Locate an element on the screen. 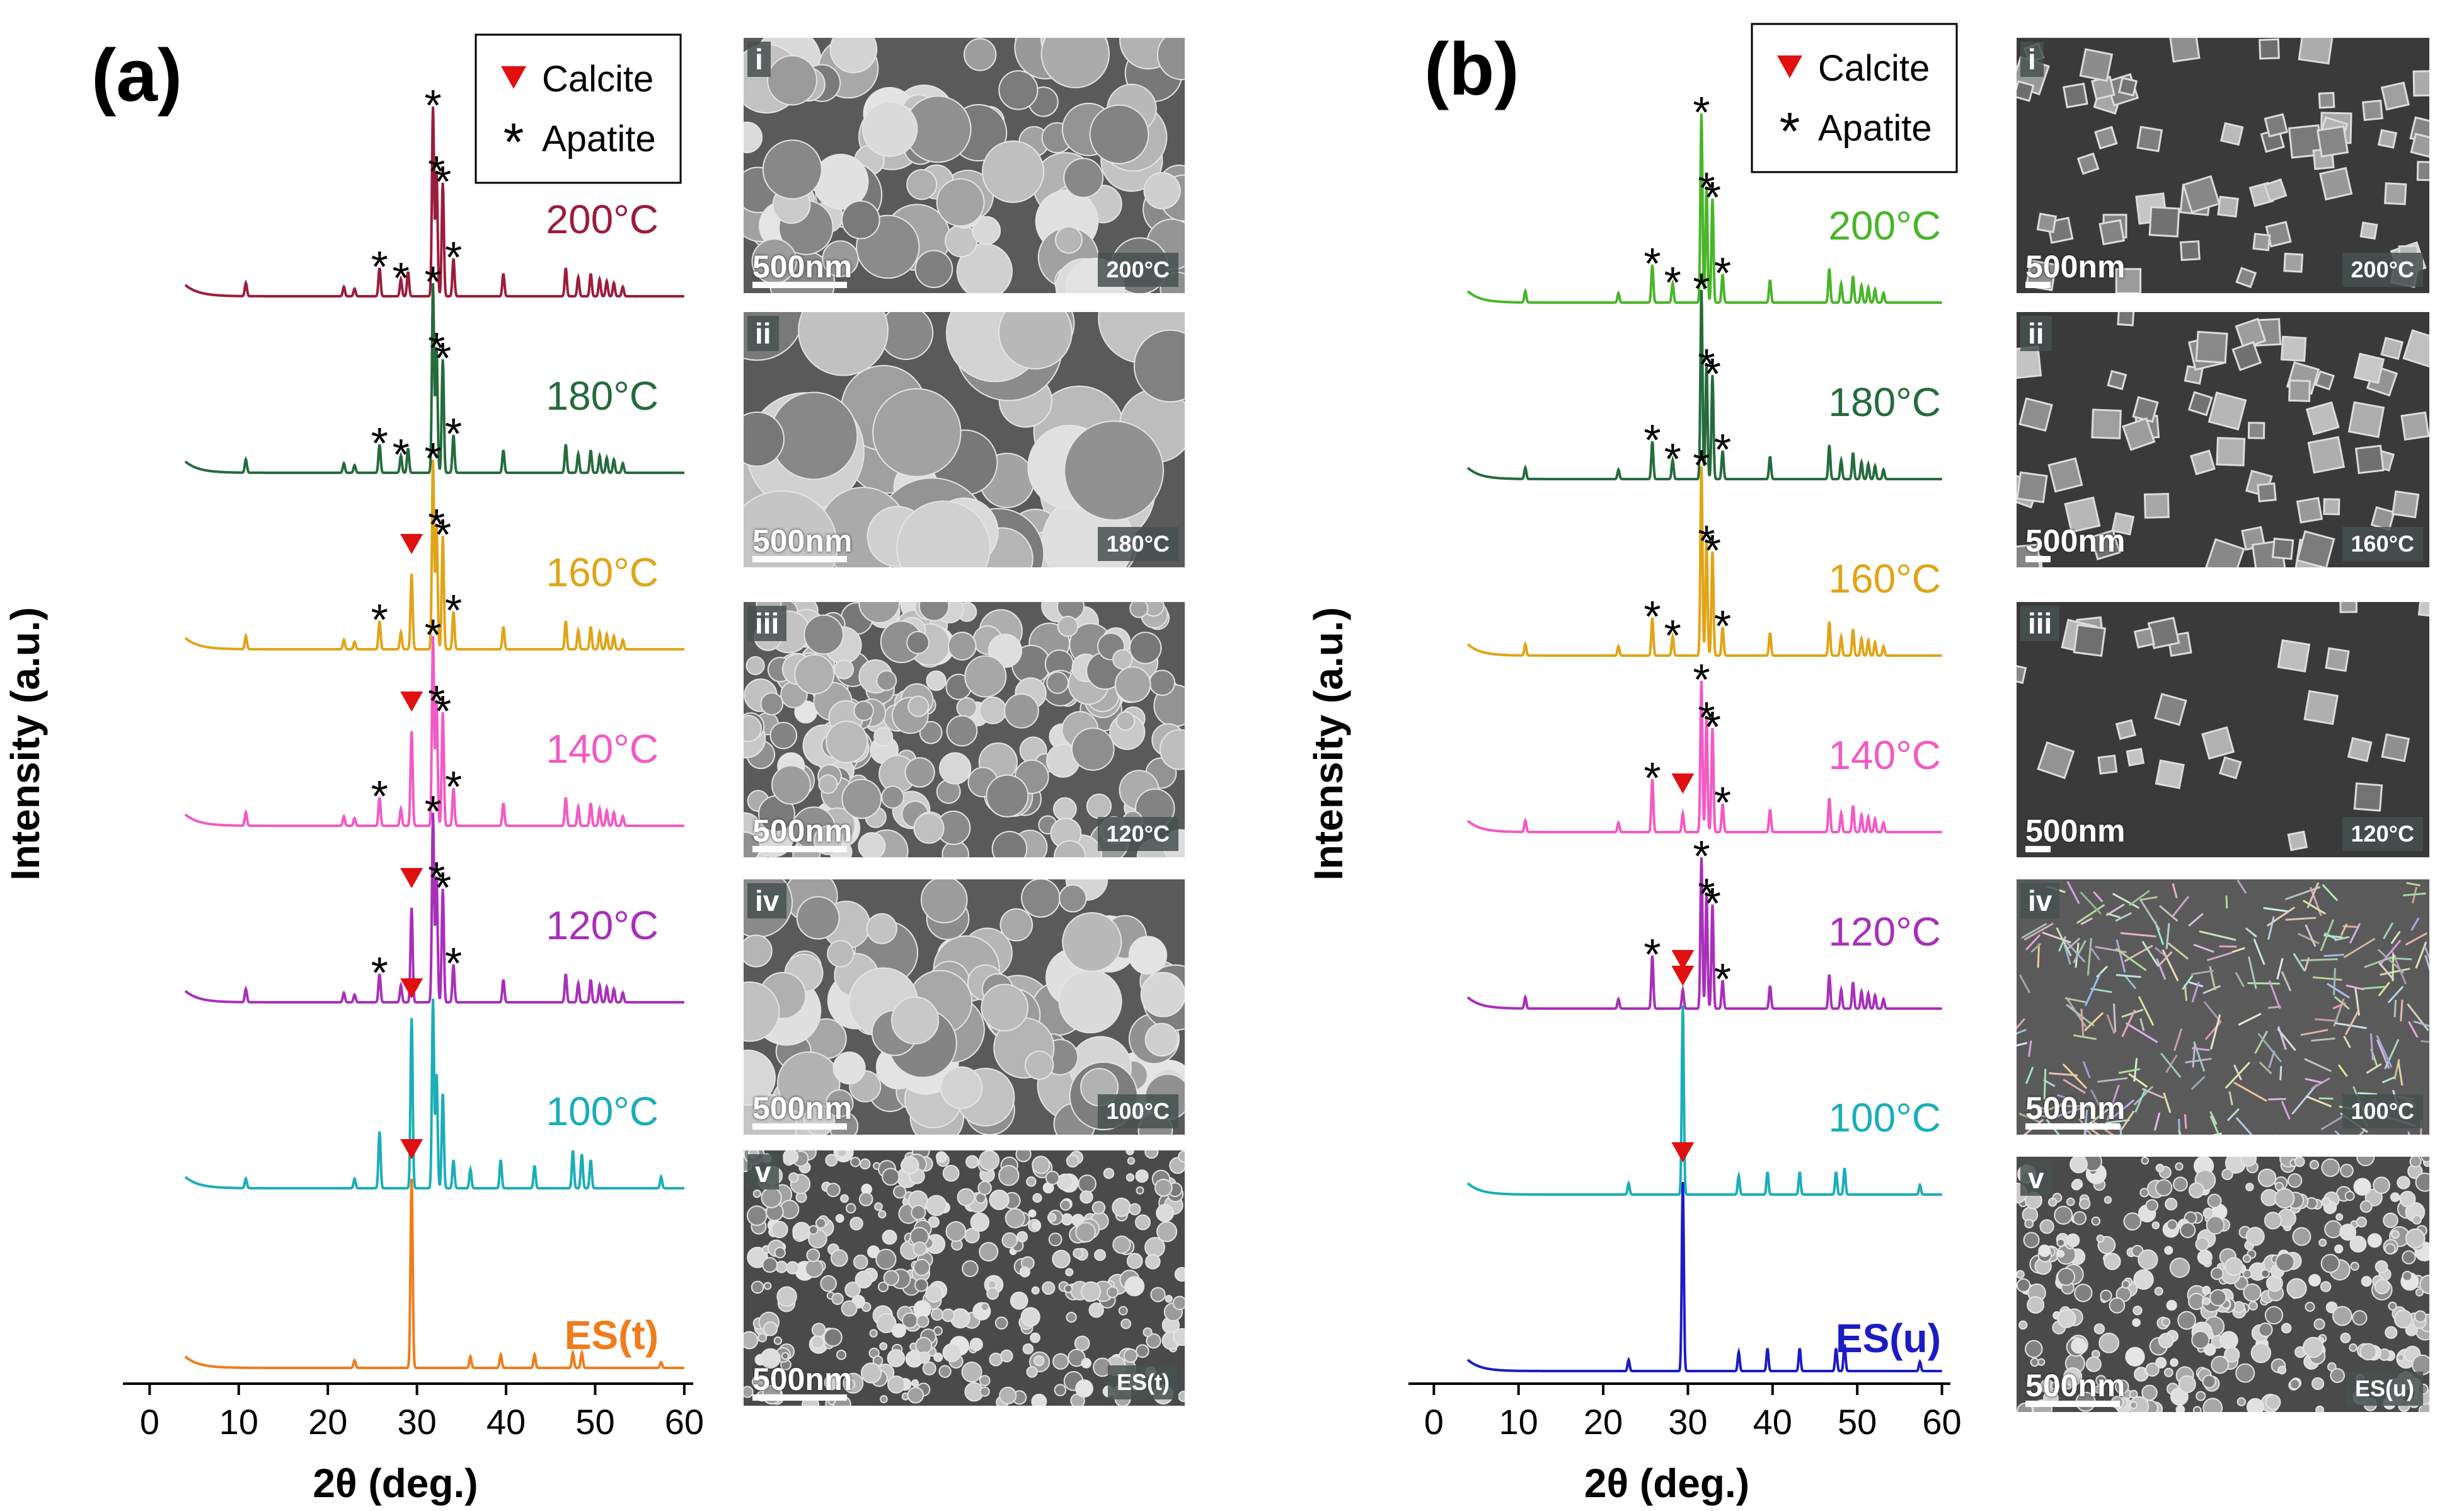  sem-temperature-label: 180°C is located at coordinates (1137, 544).